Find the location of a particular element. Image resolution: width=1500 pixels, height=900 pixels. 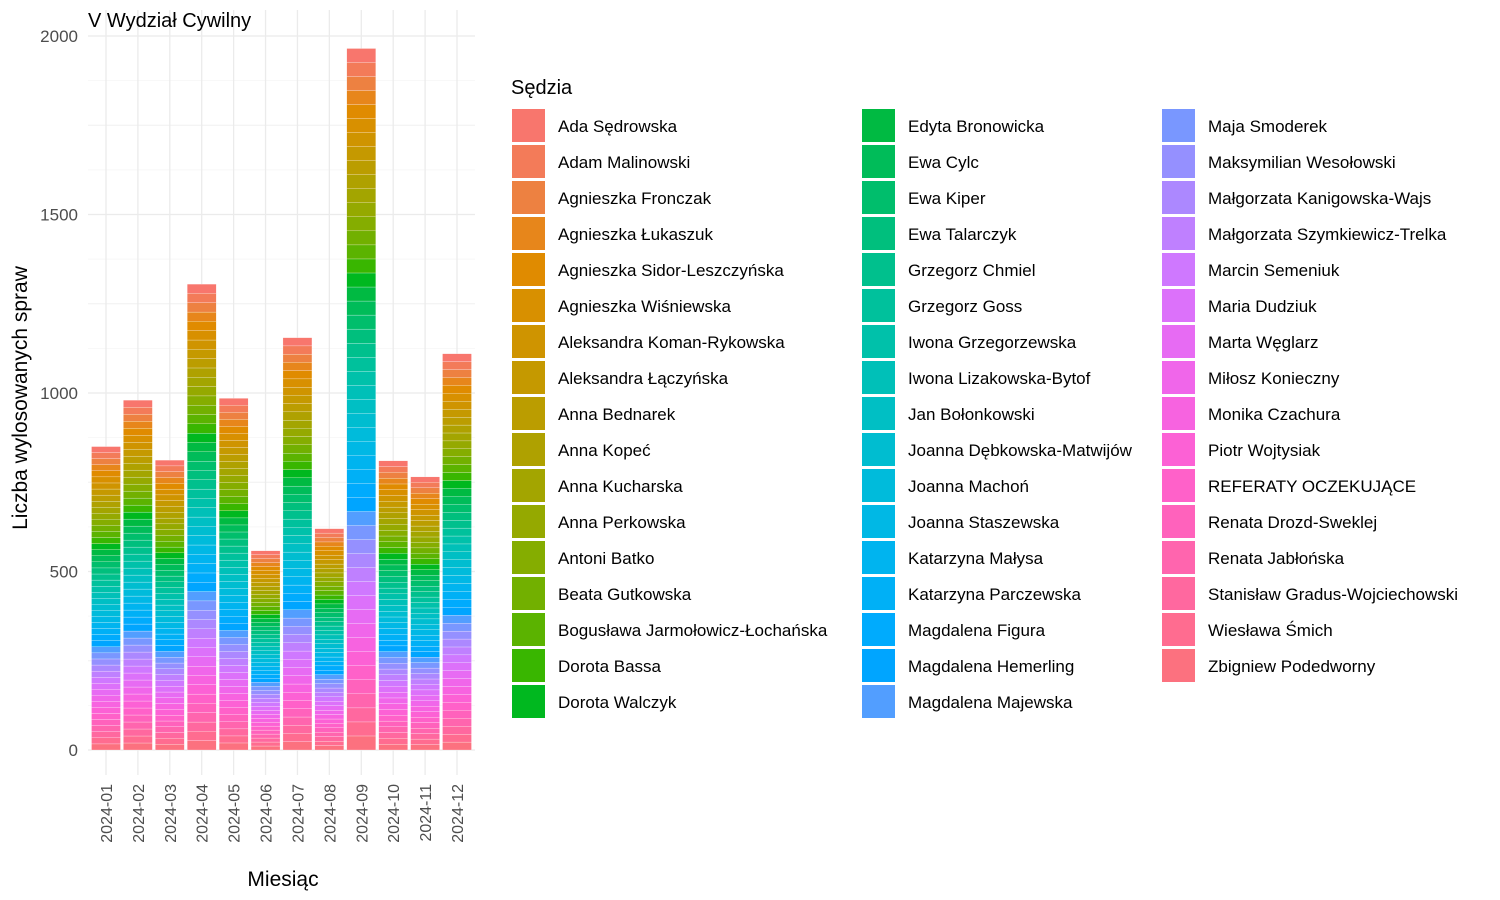

legend-item: Zbigniew Podedworny is located at coordinates (1269, 665).